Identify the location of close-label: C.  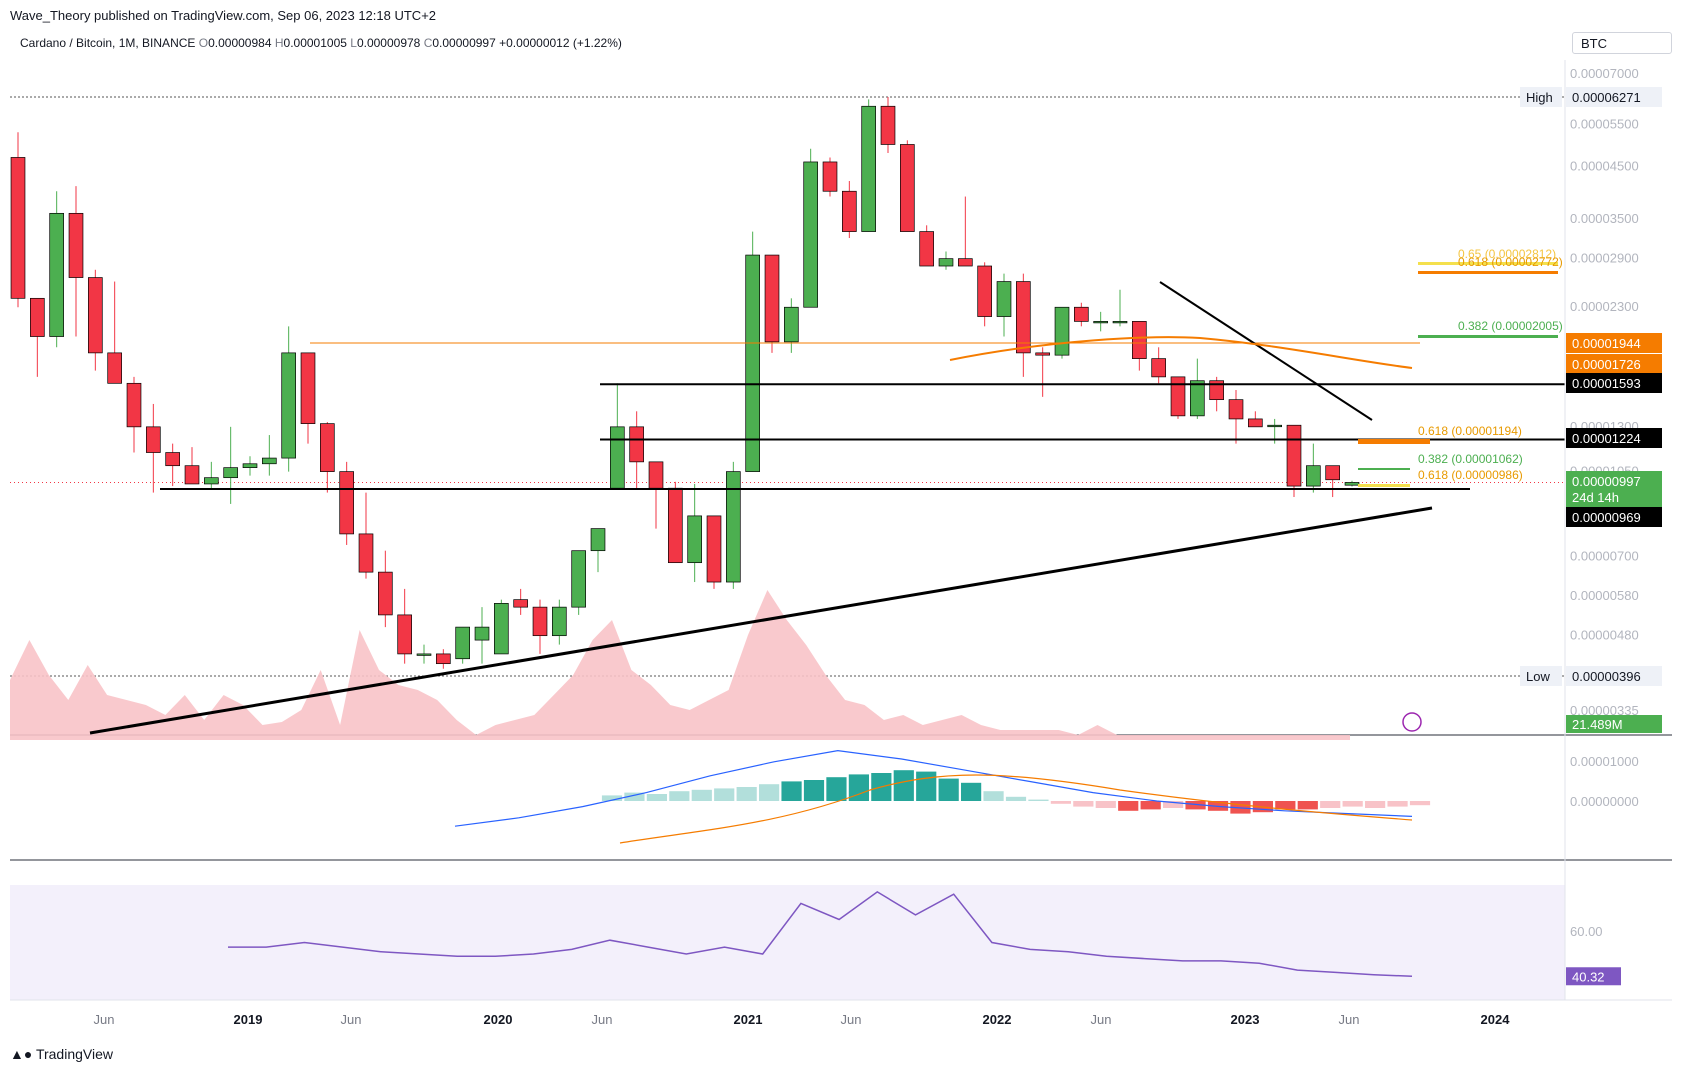
(428, 43).